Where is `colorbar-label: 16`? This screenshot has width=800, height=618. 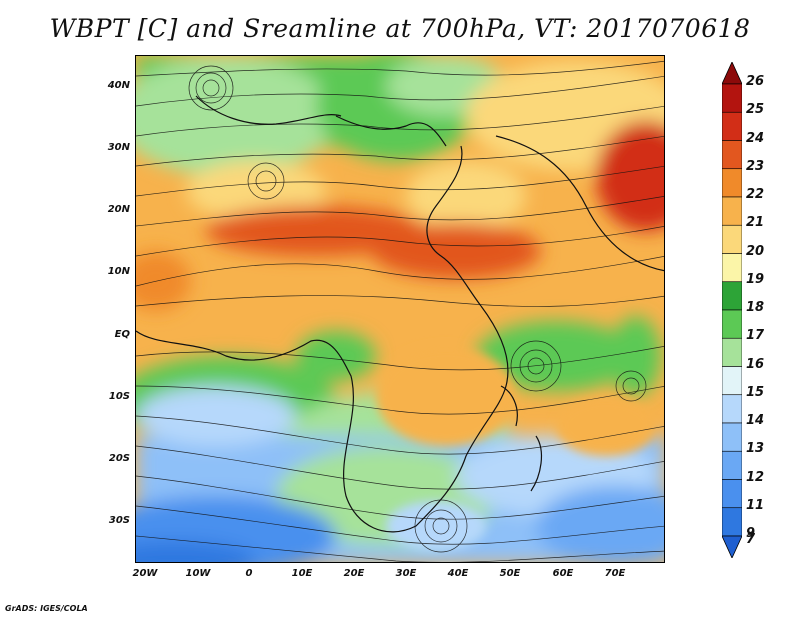
colorbar-label: 16 is located at coordinates (755, 364).